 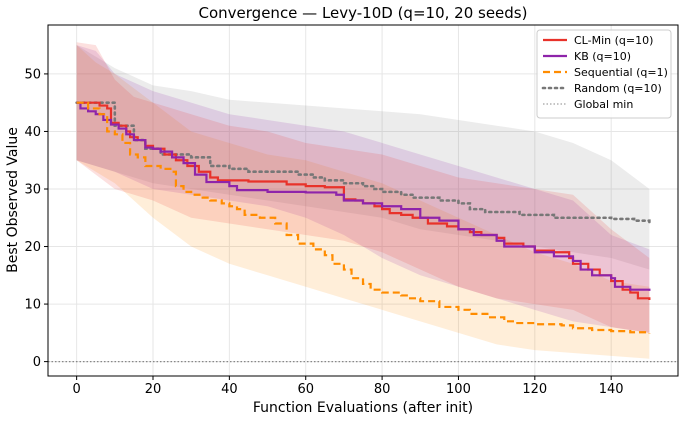 What do you see at coordinates (618, 88) in the screenshot?
I see `legend-label: Random (q=10)` at bounding box center [618, 88].